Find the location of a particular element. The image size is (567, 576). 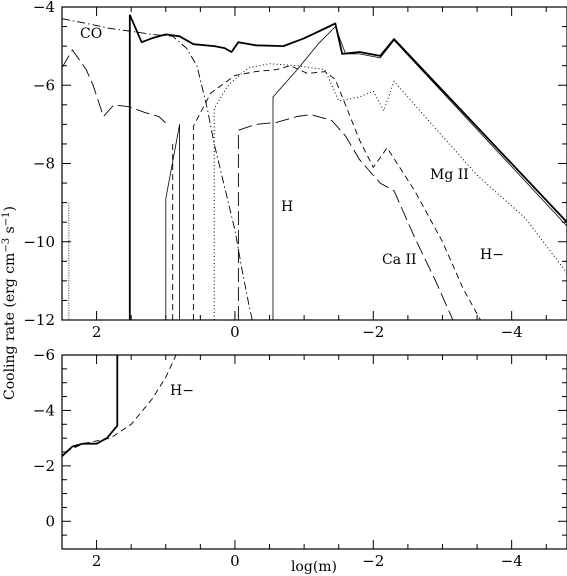

y-tick-label: −10 is located at coordinates (39, 242).